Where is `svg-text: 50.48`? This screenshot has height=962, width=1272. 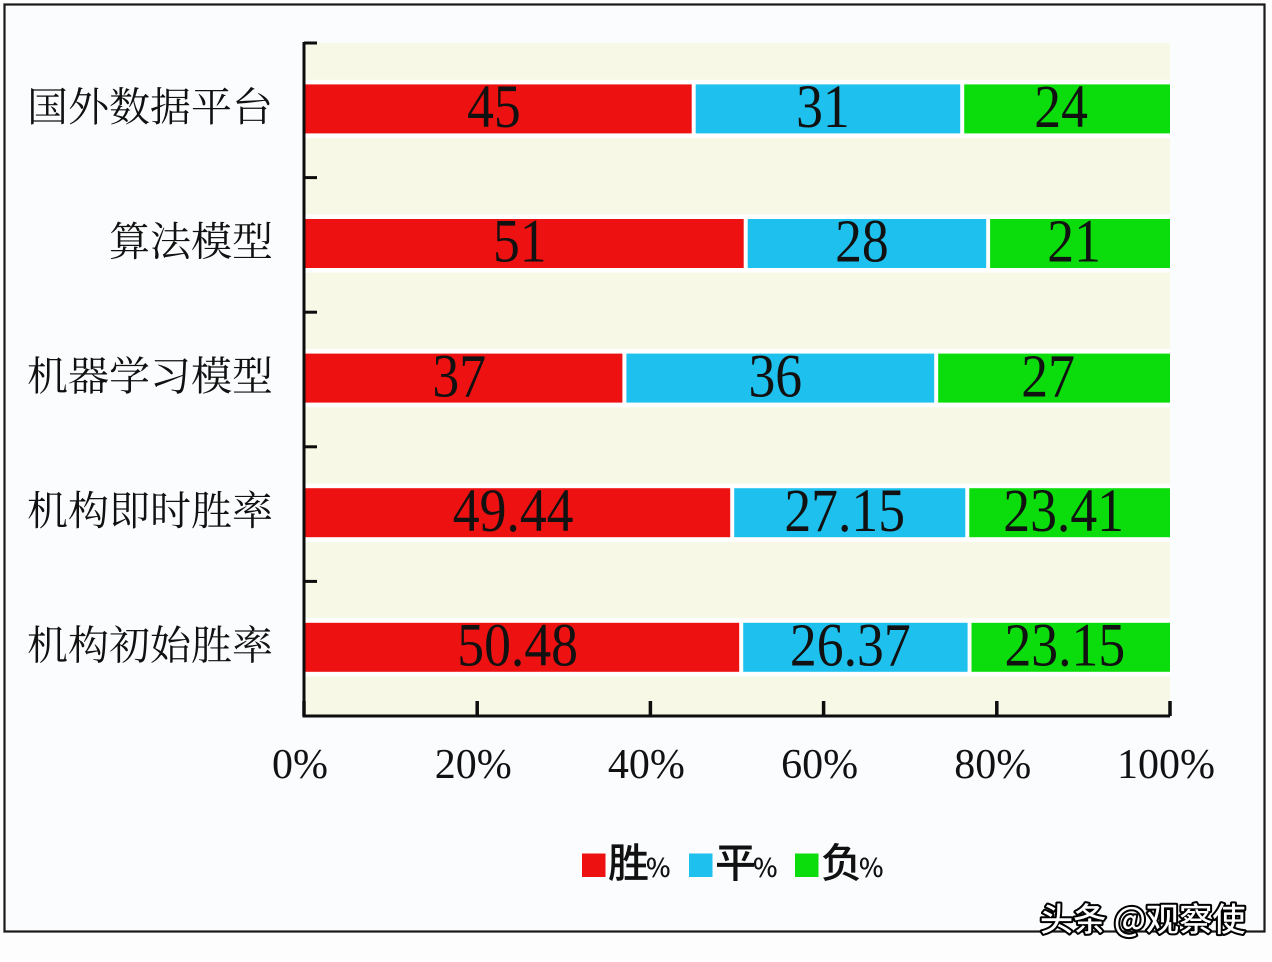
svg-text: 50.48 is located at coordinates (517, 645).